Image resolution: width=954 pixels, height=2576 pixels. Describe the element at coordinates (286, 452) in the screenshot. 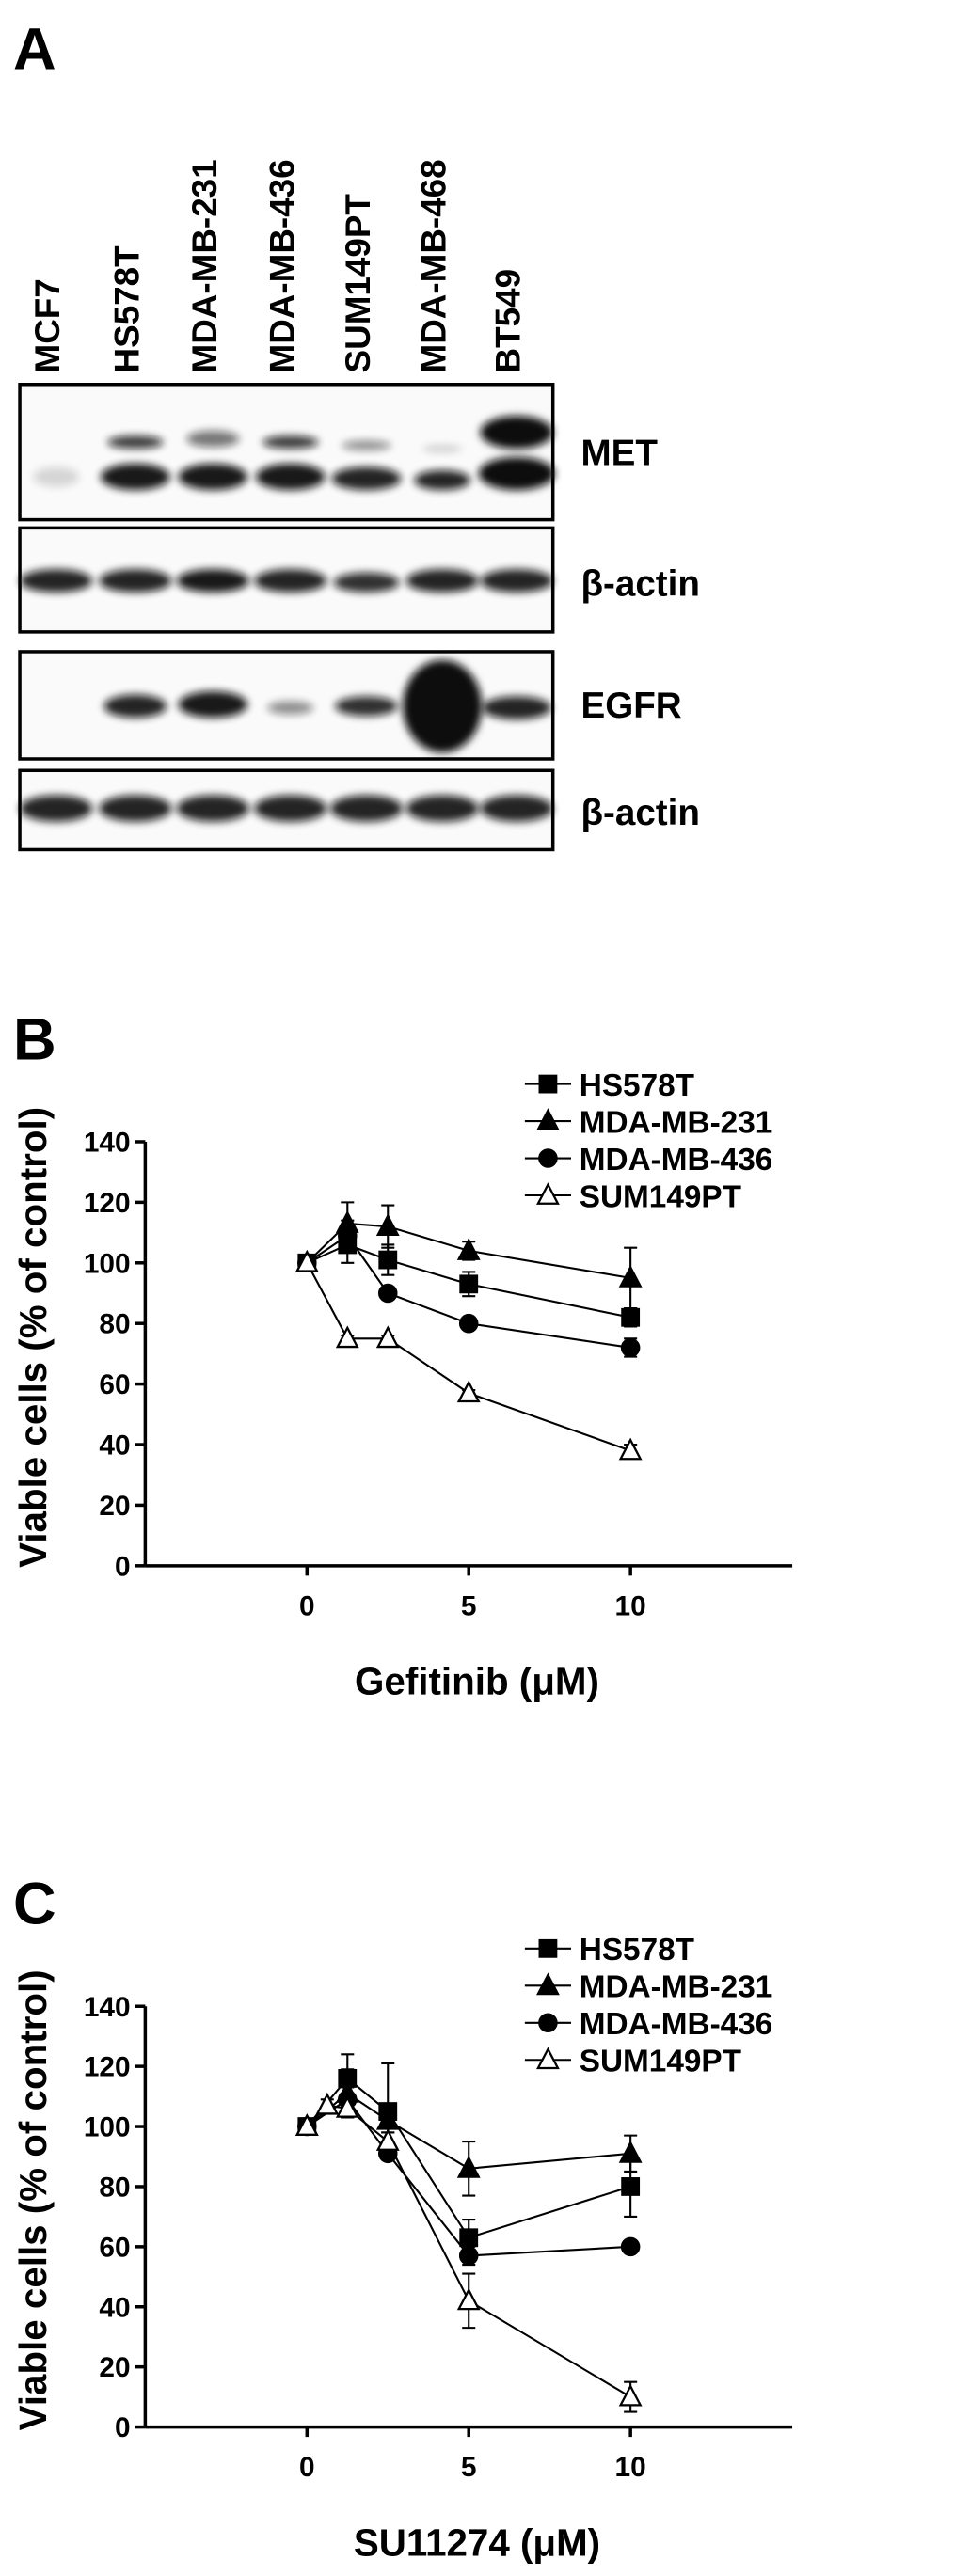

I see `blot-frame` at that location.